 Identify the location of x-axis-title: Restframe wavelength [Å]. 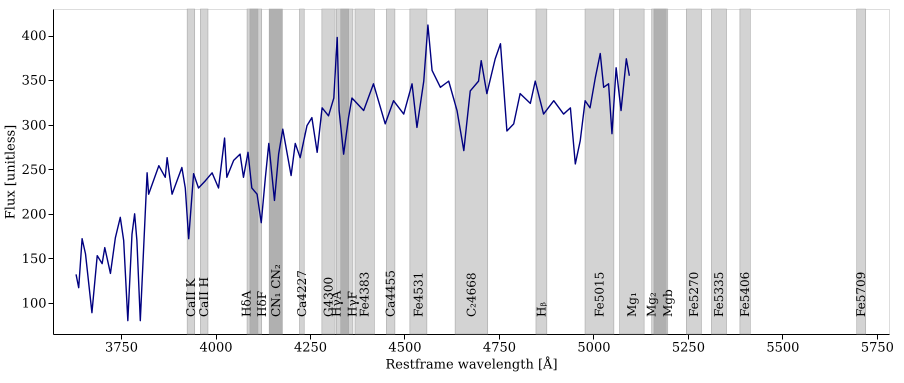
(471, 364).